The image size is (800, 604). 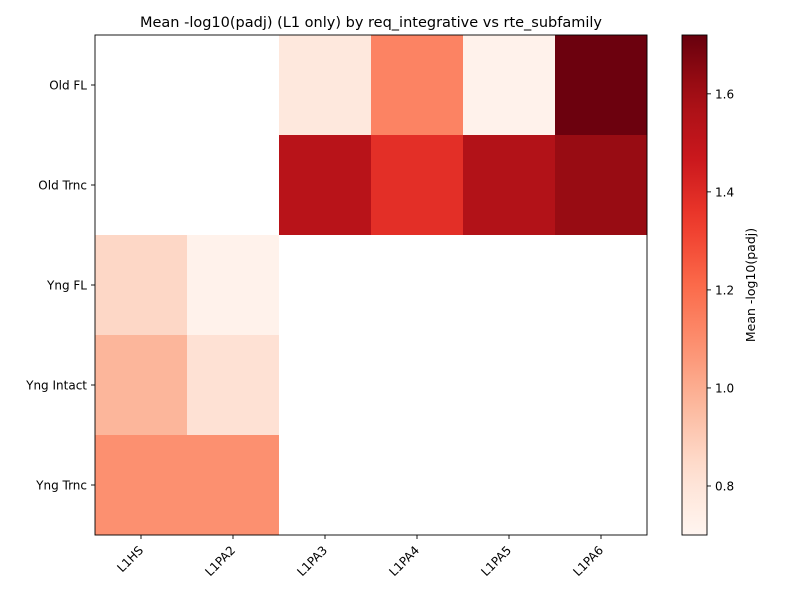 I want to click on colorbar-frame, so click(x=694, y=285).